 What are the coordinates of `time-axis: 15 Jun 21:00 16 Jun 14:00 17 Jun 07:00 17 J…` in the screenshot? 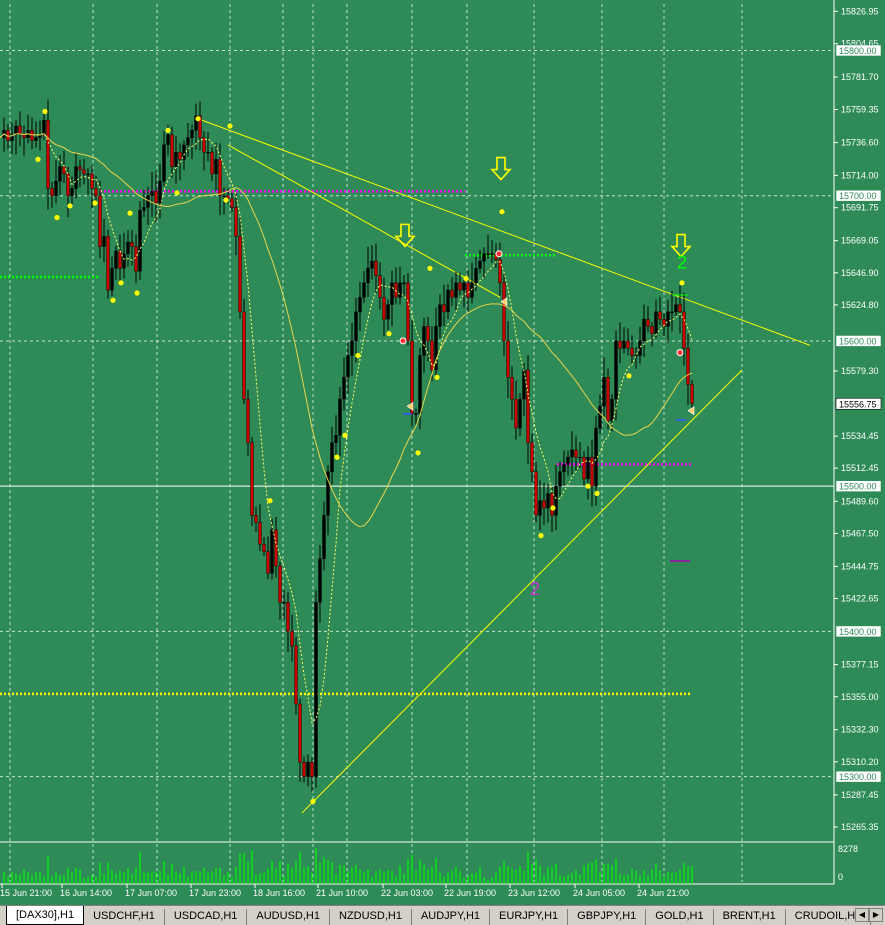 It's located at (344, 891).